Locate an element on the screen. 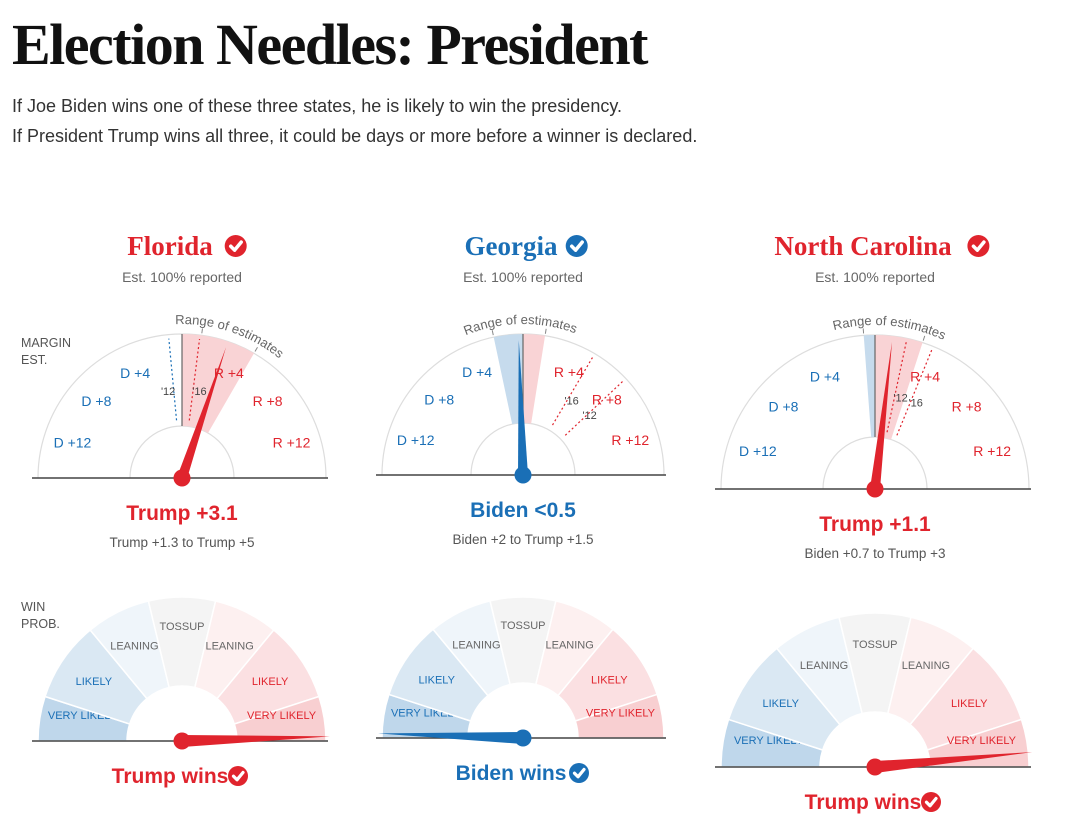 The image size is (1068, 828). result-label: Biden <0.5 is located at coordinates (523, 510).